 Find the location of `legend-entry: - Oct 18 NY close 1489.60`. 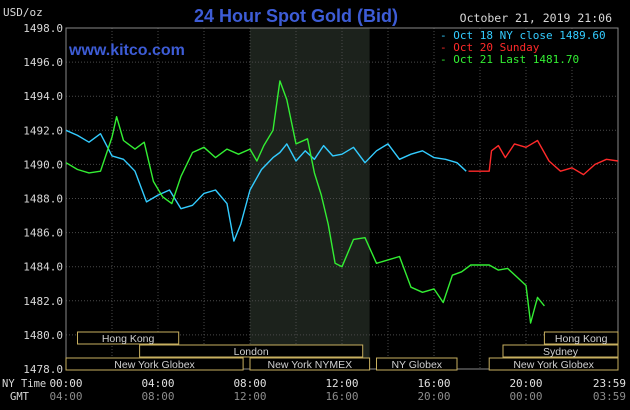

legend-entry: - Oct 18 NY close 1489.60 is located at coordinates (523, 35).